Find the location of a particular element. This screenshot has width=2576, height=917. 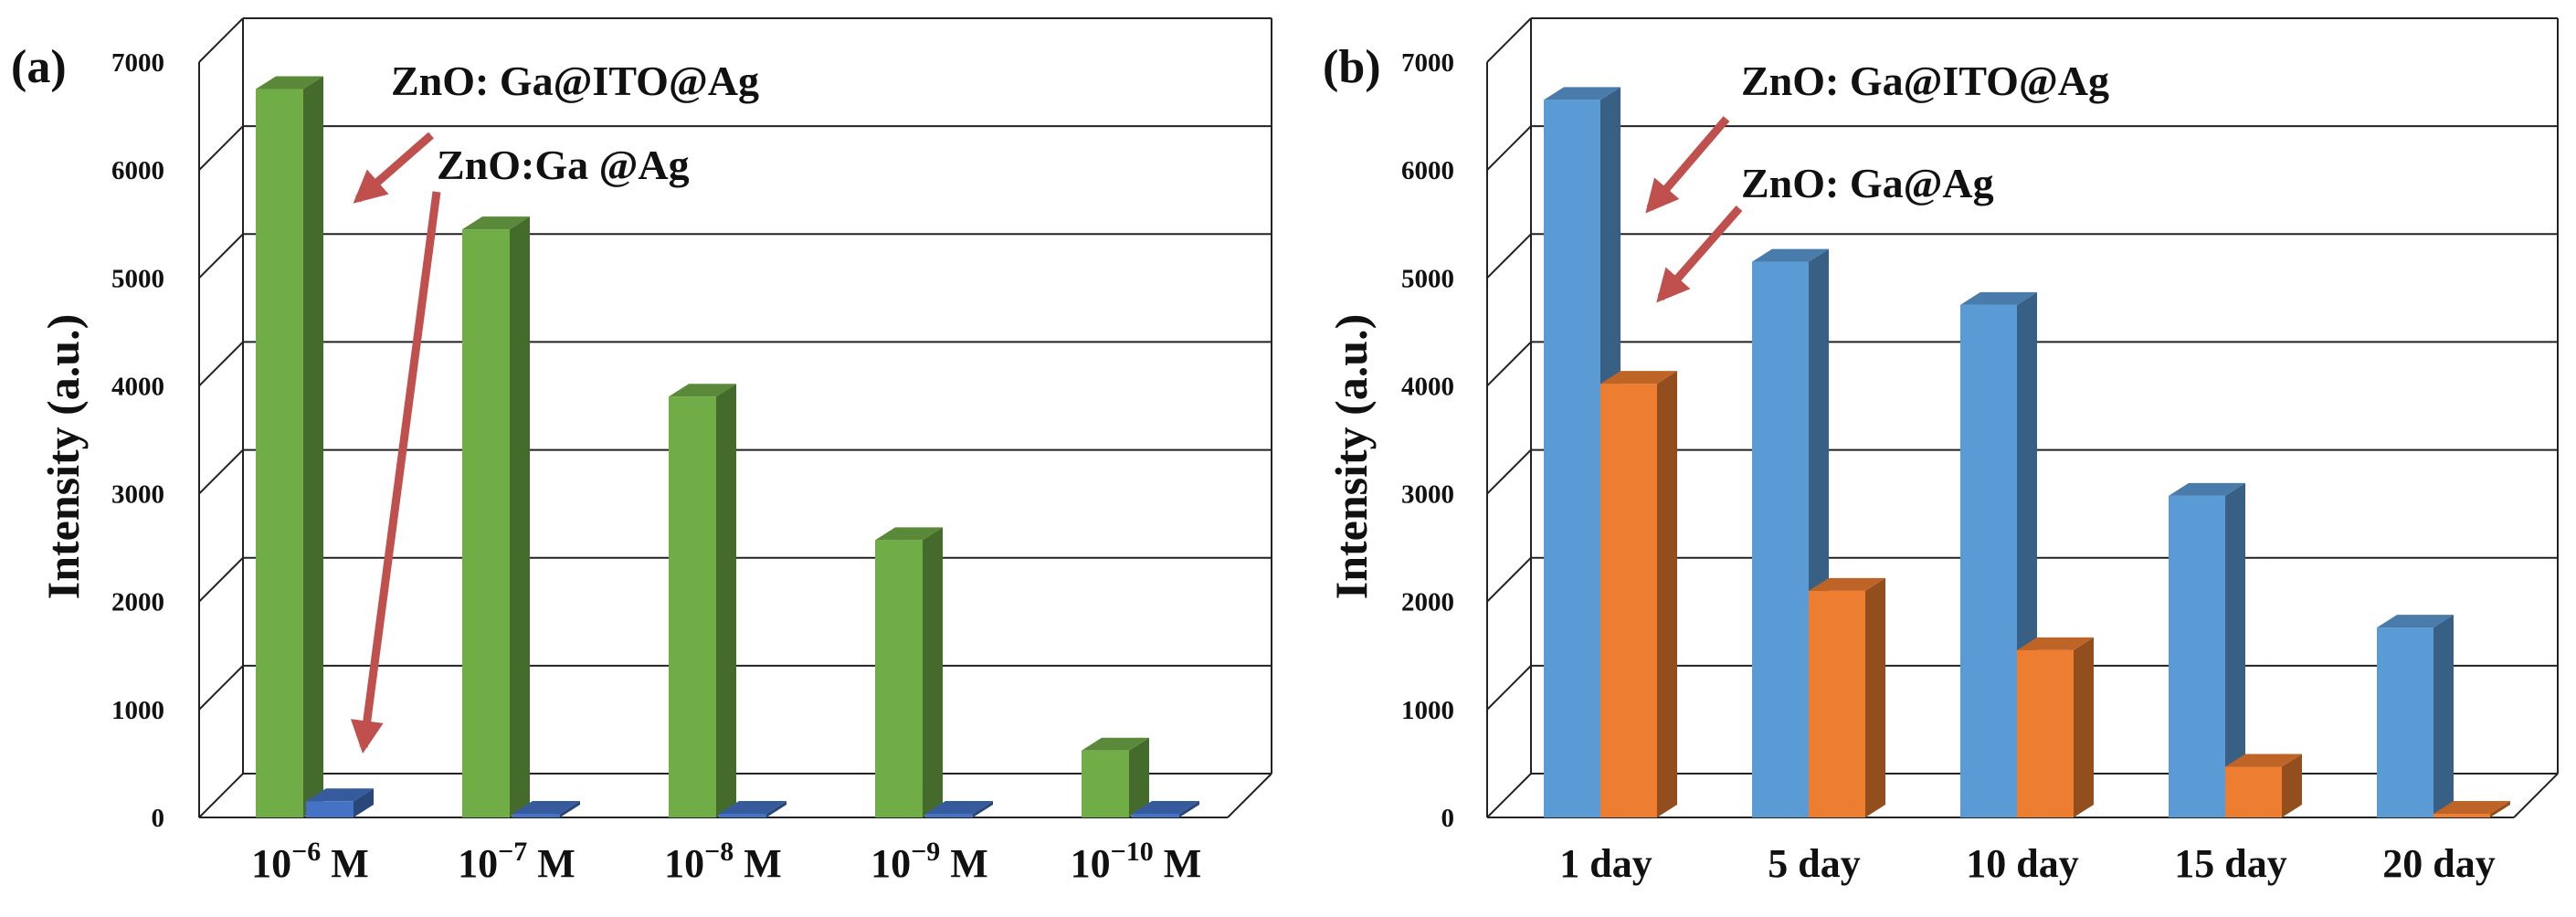

panel-a-y-tick-label: 6000 is located at coordinates (137, 171).